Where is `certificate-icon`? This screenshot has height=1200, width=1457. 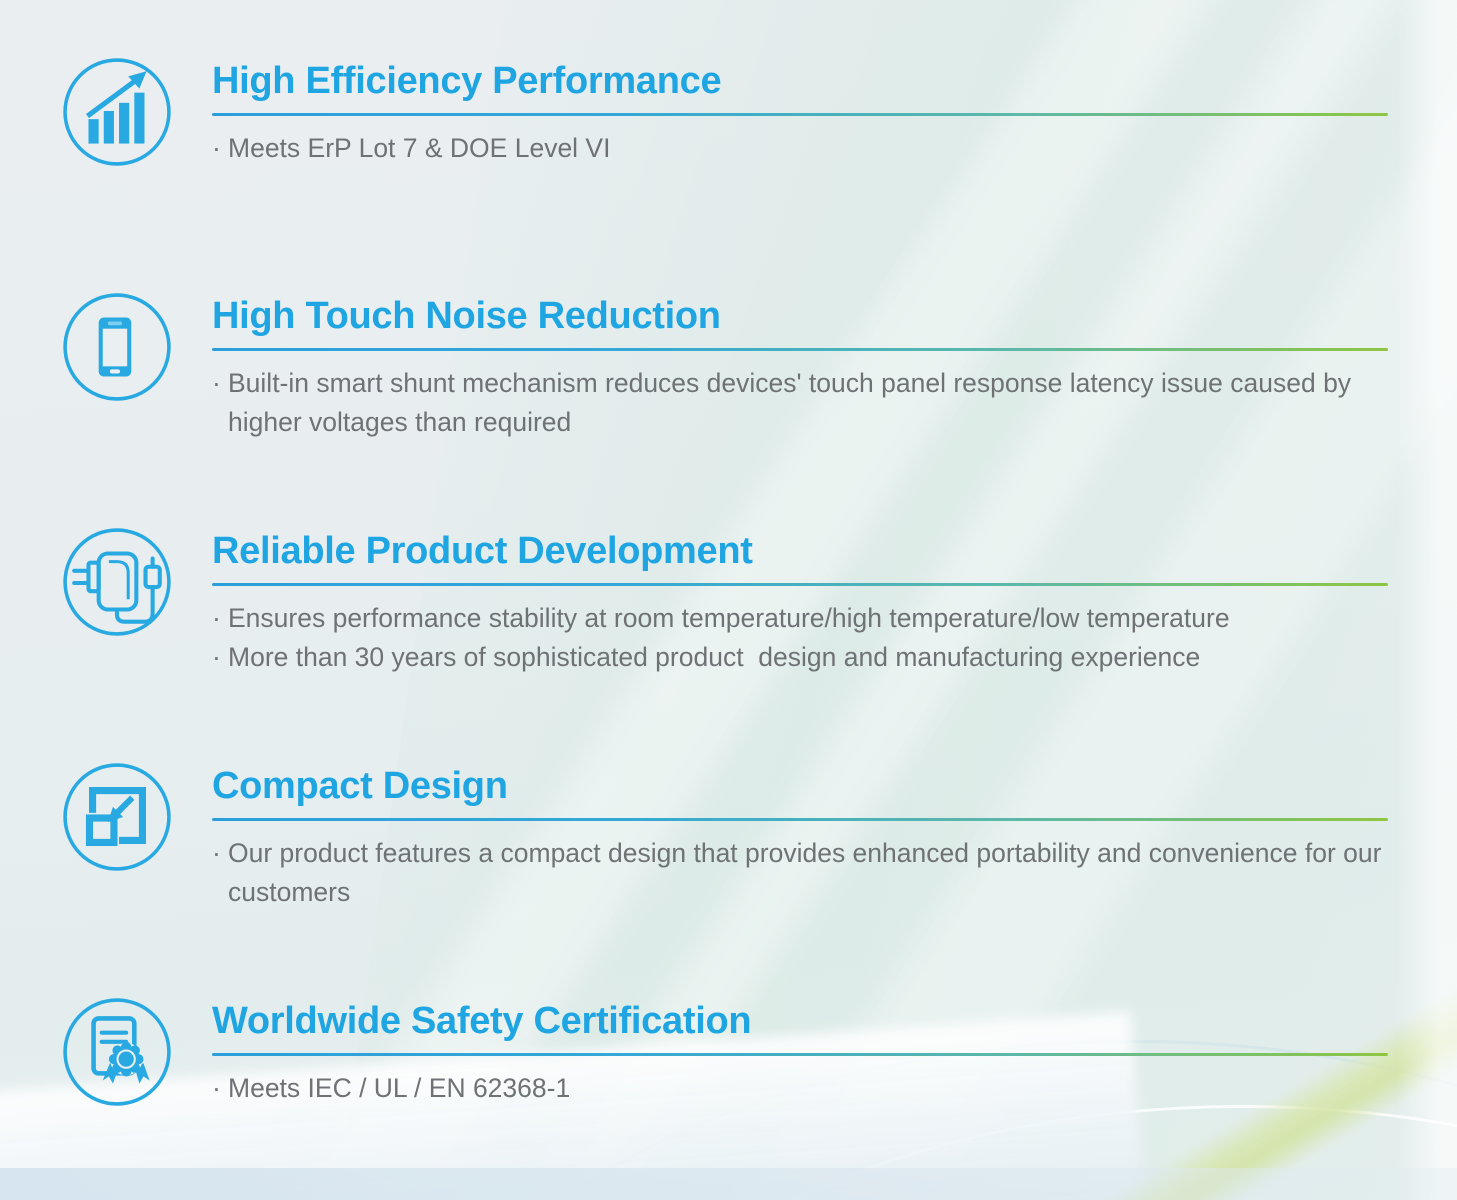 certificate-icon is located at coordinates (117, 1052).